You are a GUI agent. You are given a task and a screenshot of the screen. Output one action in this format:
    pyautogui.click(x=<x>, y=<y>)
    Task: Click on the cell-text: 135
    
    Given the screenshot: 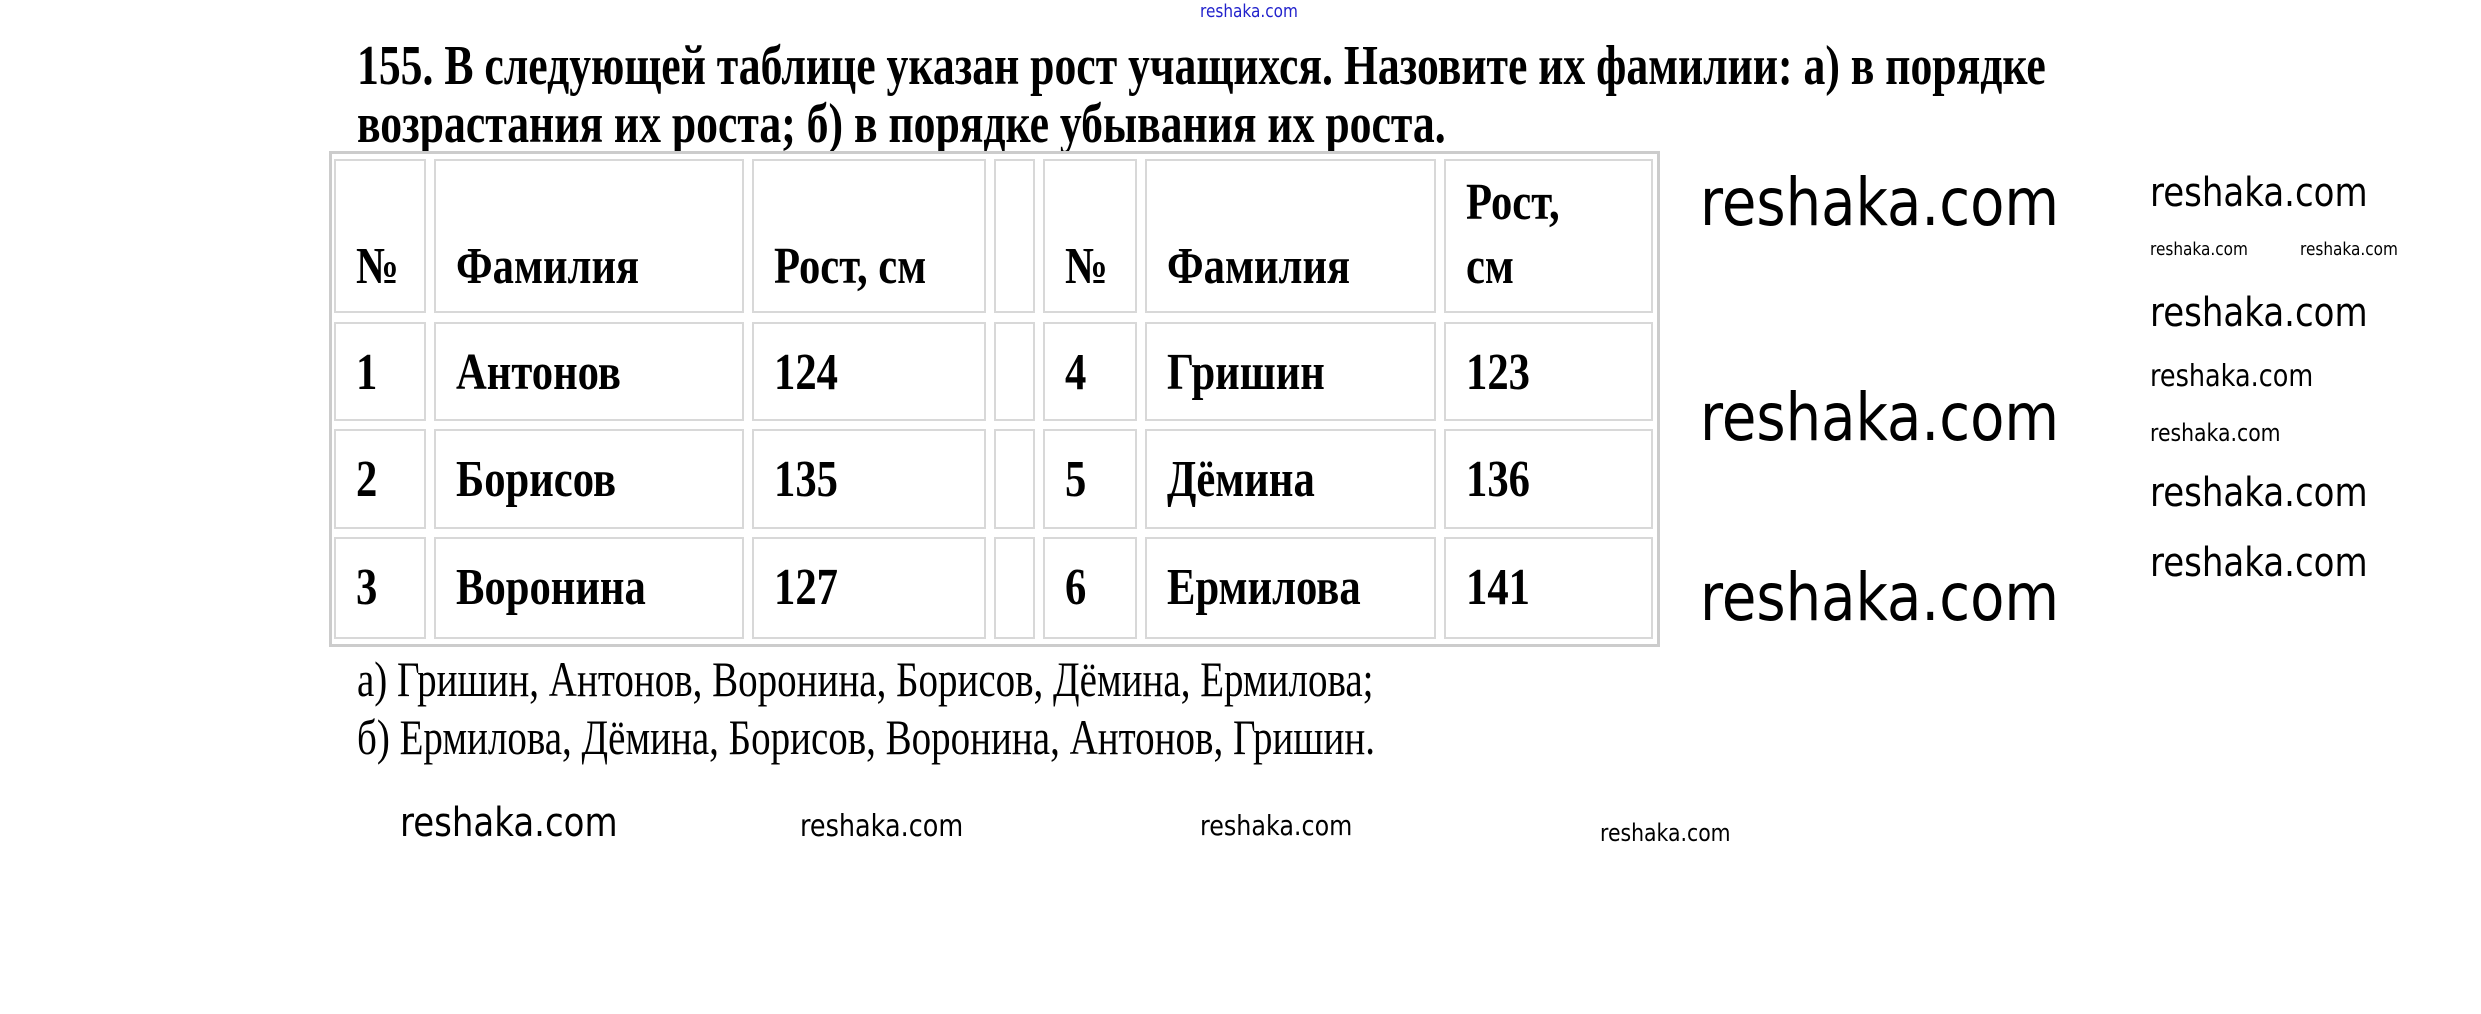 What is the action you would take?
    pyautogui.click(x=806, y=479)
    